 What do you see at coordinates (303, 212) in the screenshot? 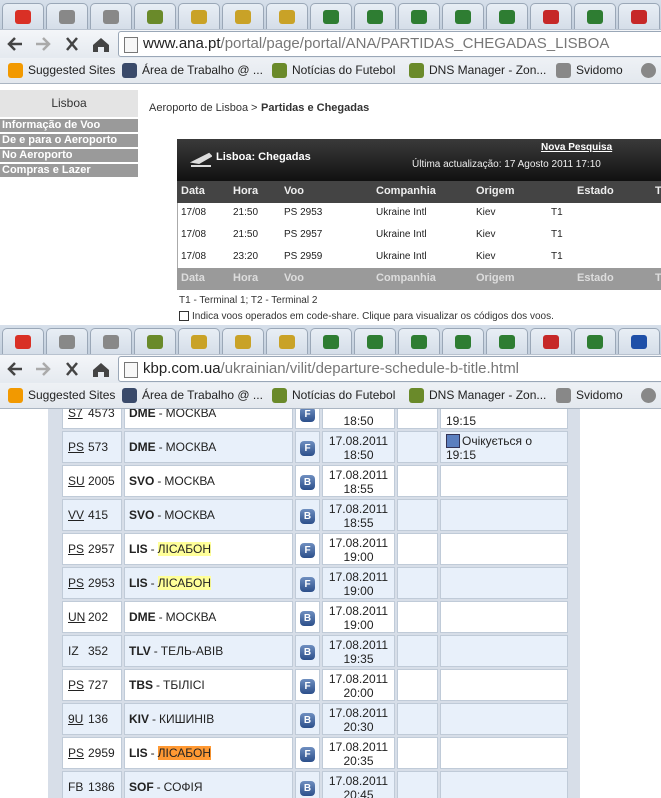
I see `cell: PS 2953` at bounding box center [303, 212].